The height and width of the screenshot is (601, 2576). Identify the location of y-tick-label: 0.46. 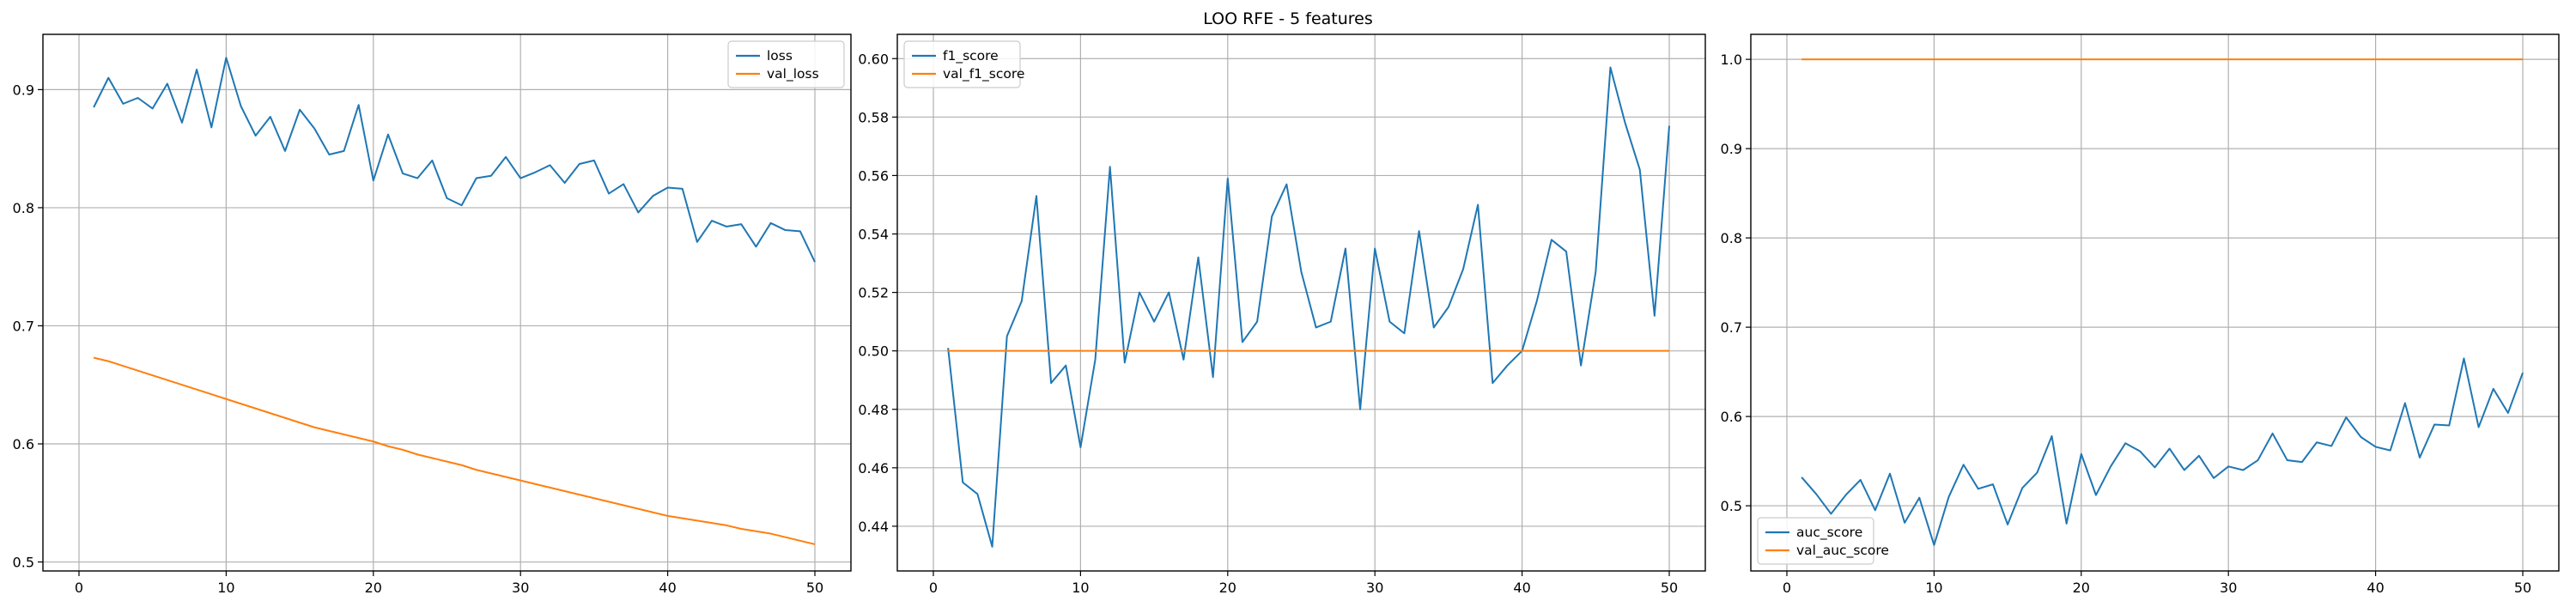
(874, 468).